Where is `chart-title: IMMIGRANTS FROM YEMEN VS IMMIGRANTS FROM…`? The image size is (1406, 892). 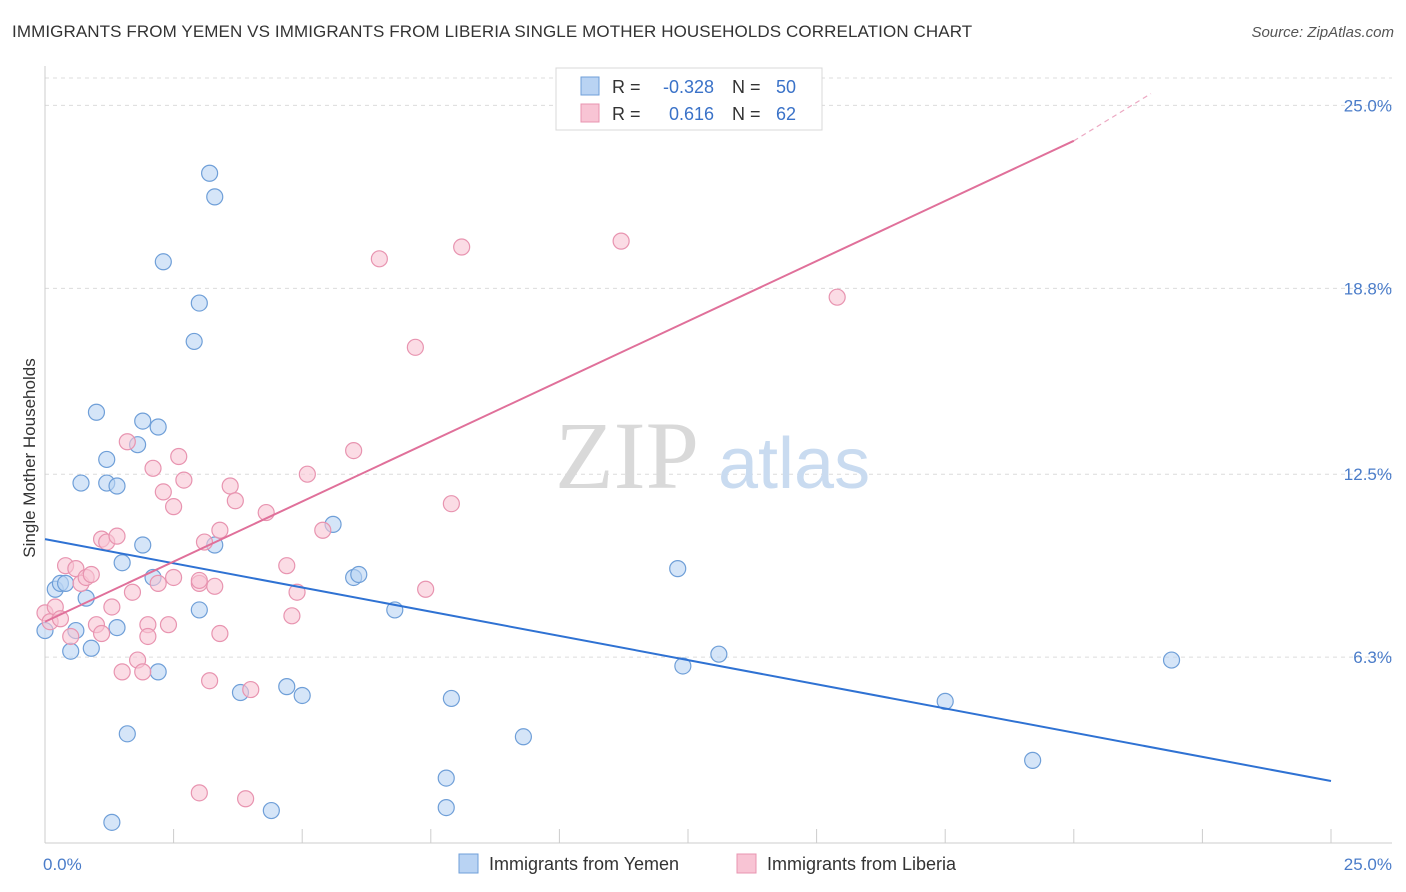 chart-title: IMMIGRANTS FROM YEMEN VS IMMIGRANTS FROM… is located at coordinates (492, 31).